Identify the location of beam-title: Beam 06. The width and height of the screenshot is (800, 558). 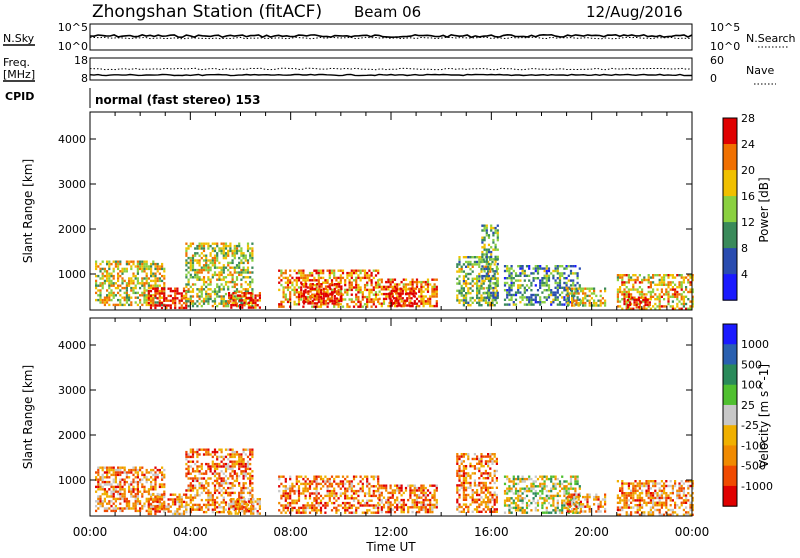
(387, 12).